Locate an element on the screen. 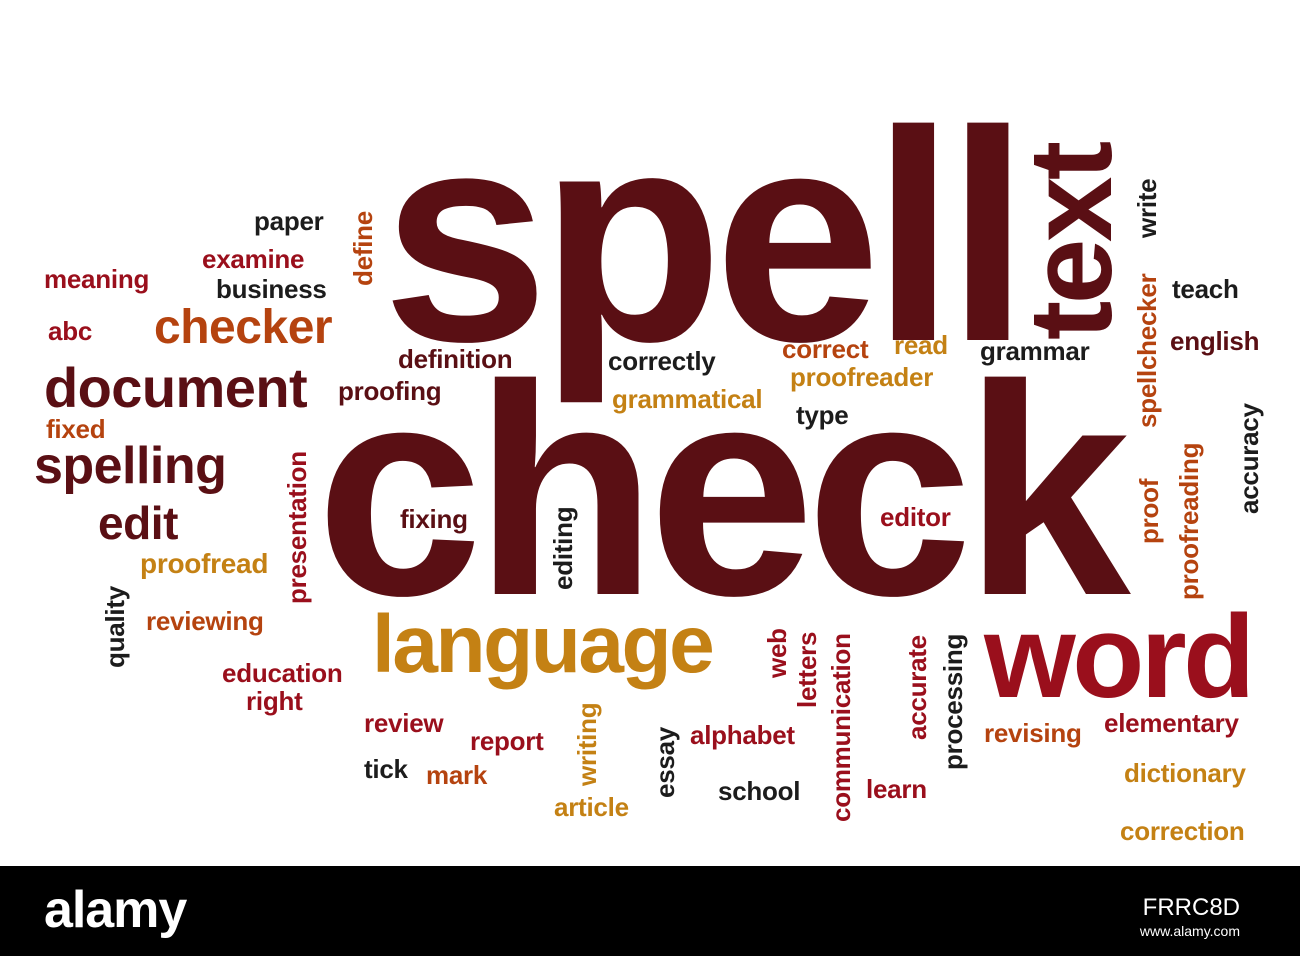 The image size is (1300, 956). word-alphabet: alphabet is located at coordinates (742, 735).